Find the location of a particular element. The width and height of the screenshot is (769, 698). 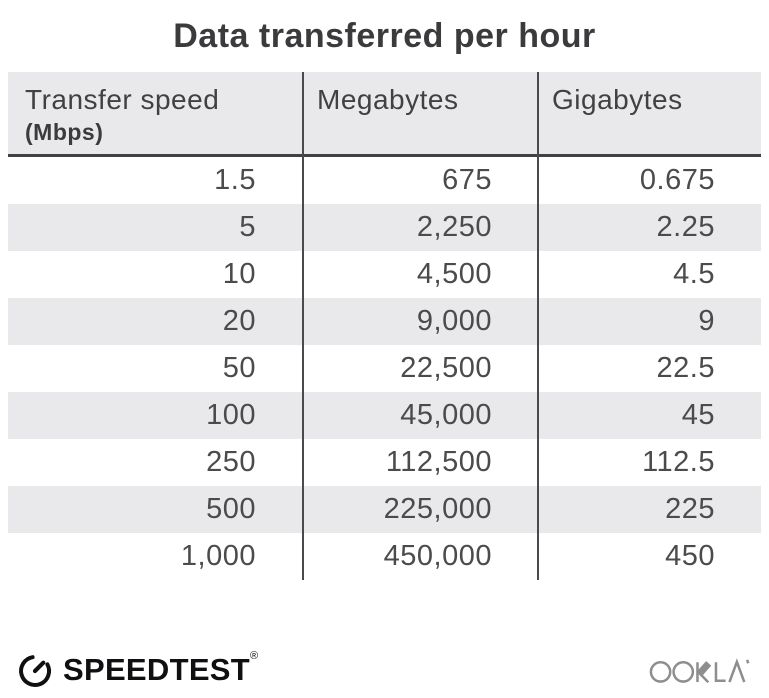

cell-gigabytes: 9 is located at coordinates (706, 321).